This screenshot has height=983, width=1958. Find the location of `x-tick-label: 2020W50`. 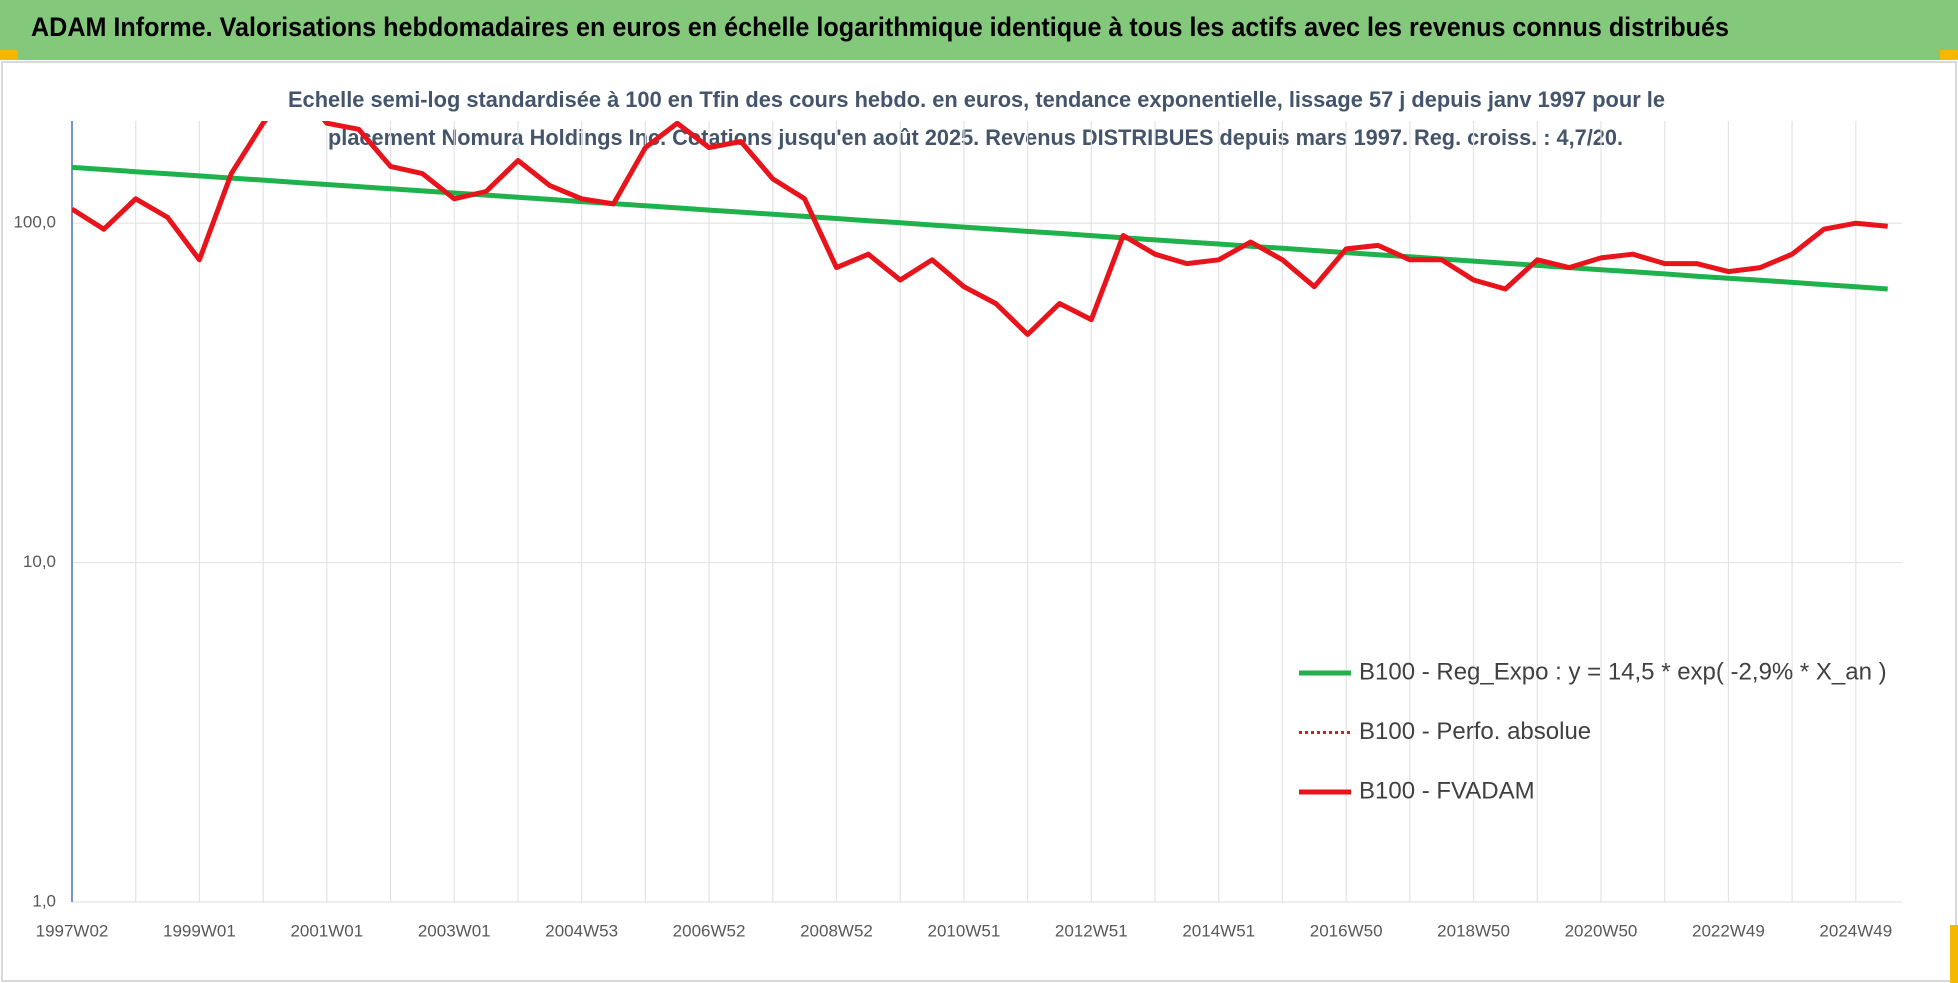

x-tick-label: 2020W50 is located at coordinates (1601, 930).